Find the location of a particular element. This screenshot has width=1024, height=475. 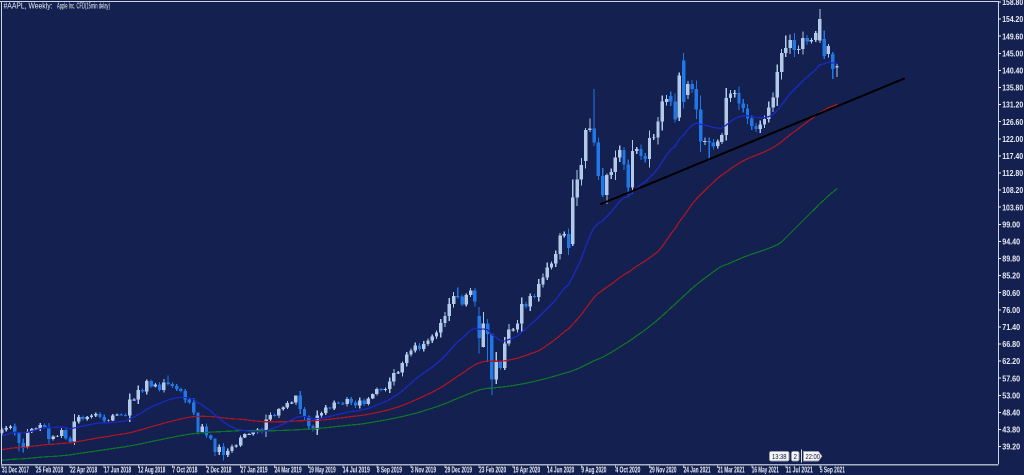

svg-text: #AAPL, Weekly: is located at coordinates (28, 5).